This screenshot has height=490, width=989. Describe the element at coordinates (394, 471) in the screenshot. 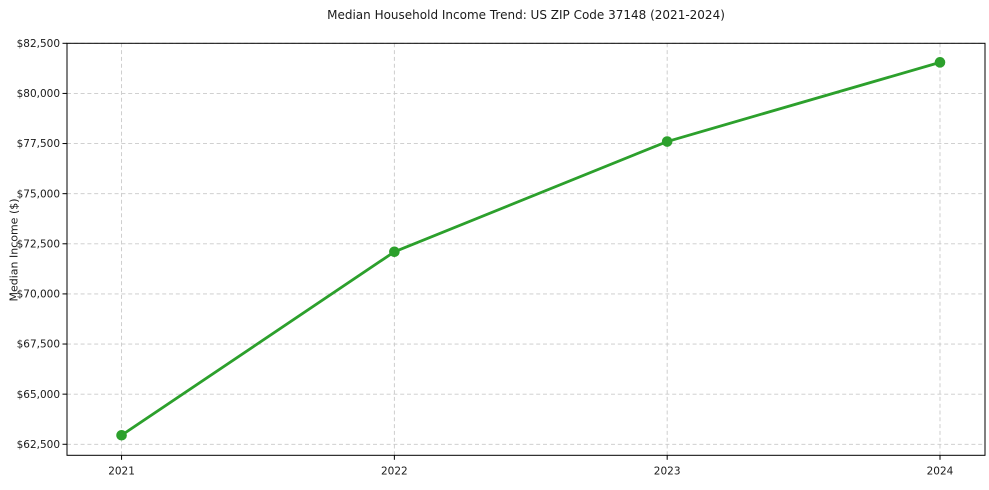

I see `x-tick-label: 2022` at that location.